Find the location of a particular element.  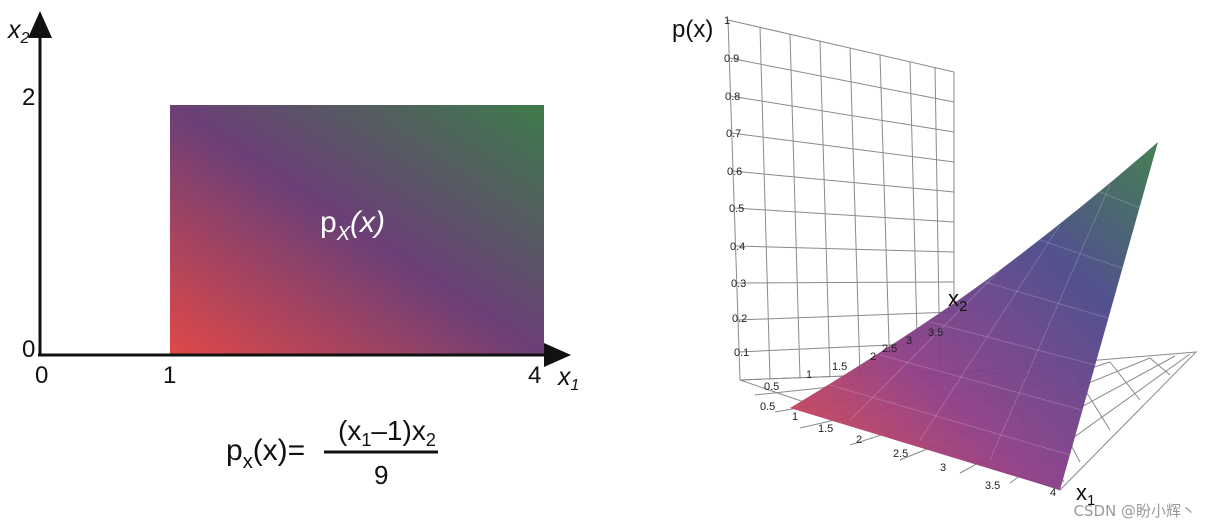

x2-ticks: 0.5 1 1.5 2 2.5 3 3.5 is located at coordinates (853, 360).